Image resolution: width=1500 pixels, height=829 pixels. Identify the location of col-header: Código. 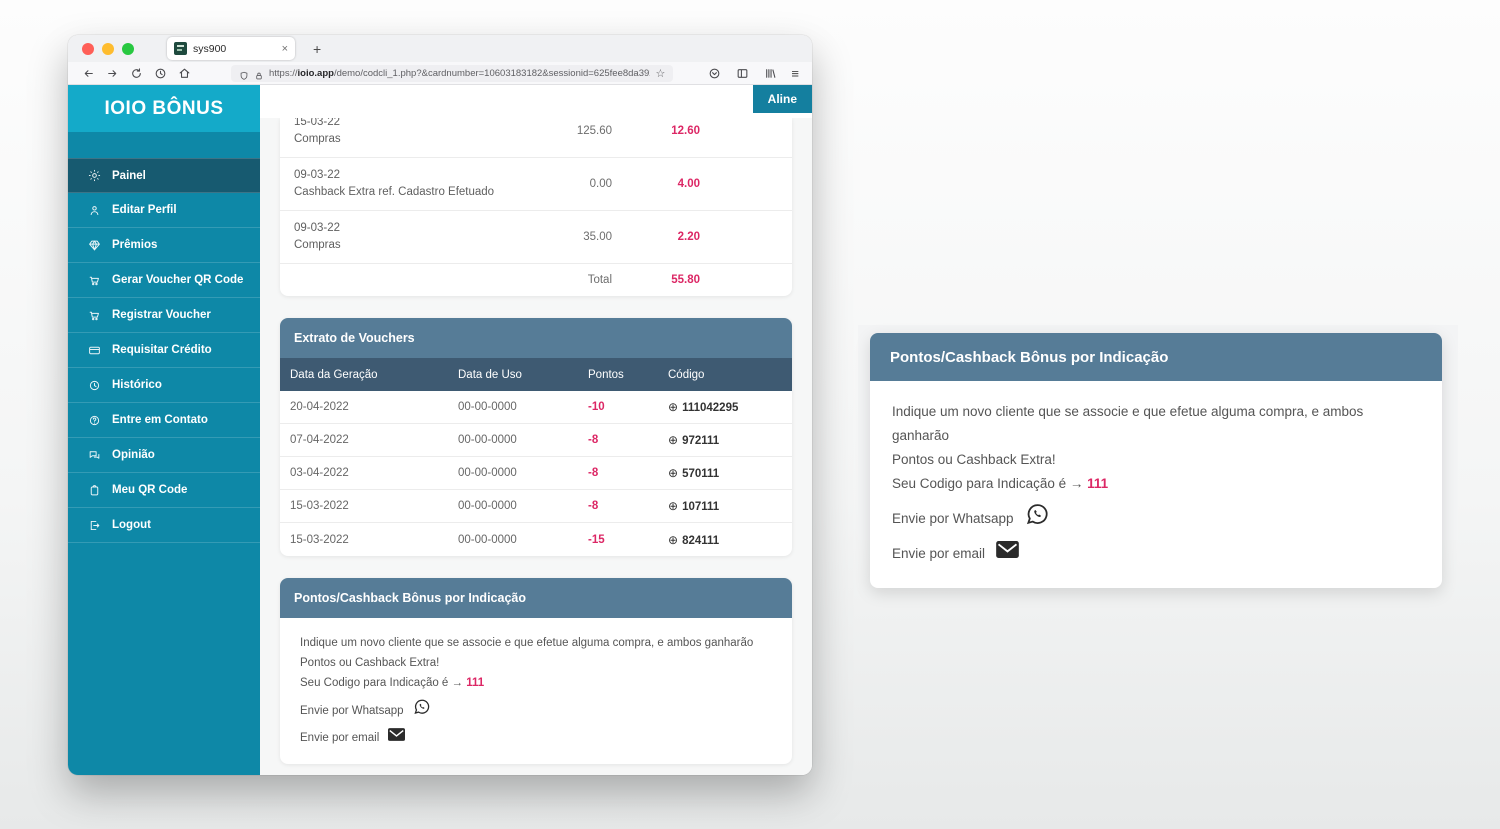
(686, 374).